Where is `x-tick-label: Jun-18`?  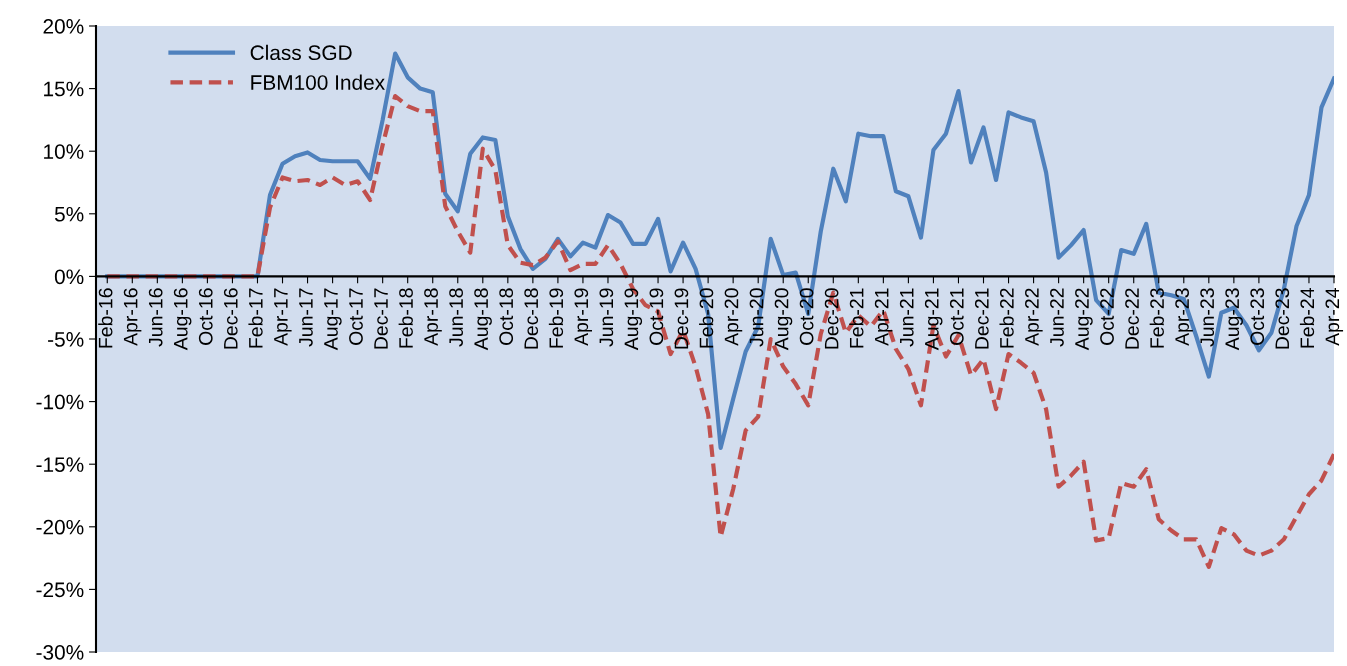
x-tick-label: Jun-18 is located at coordinates (456, 317).